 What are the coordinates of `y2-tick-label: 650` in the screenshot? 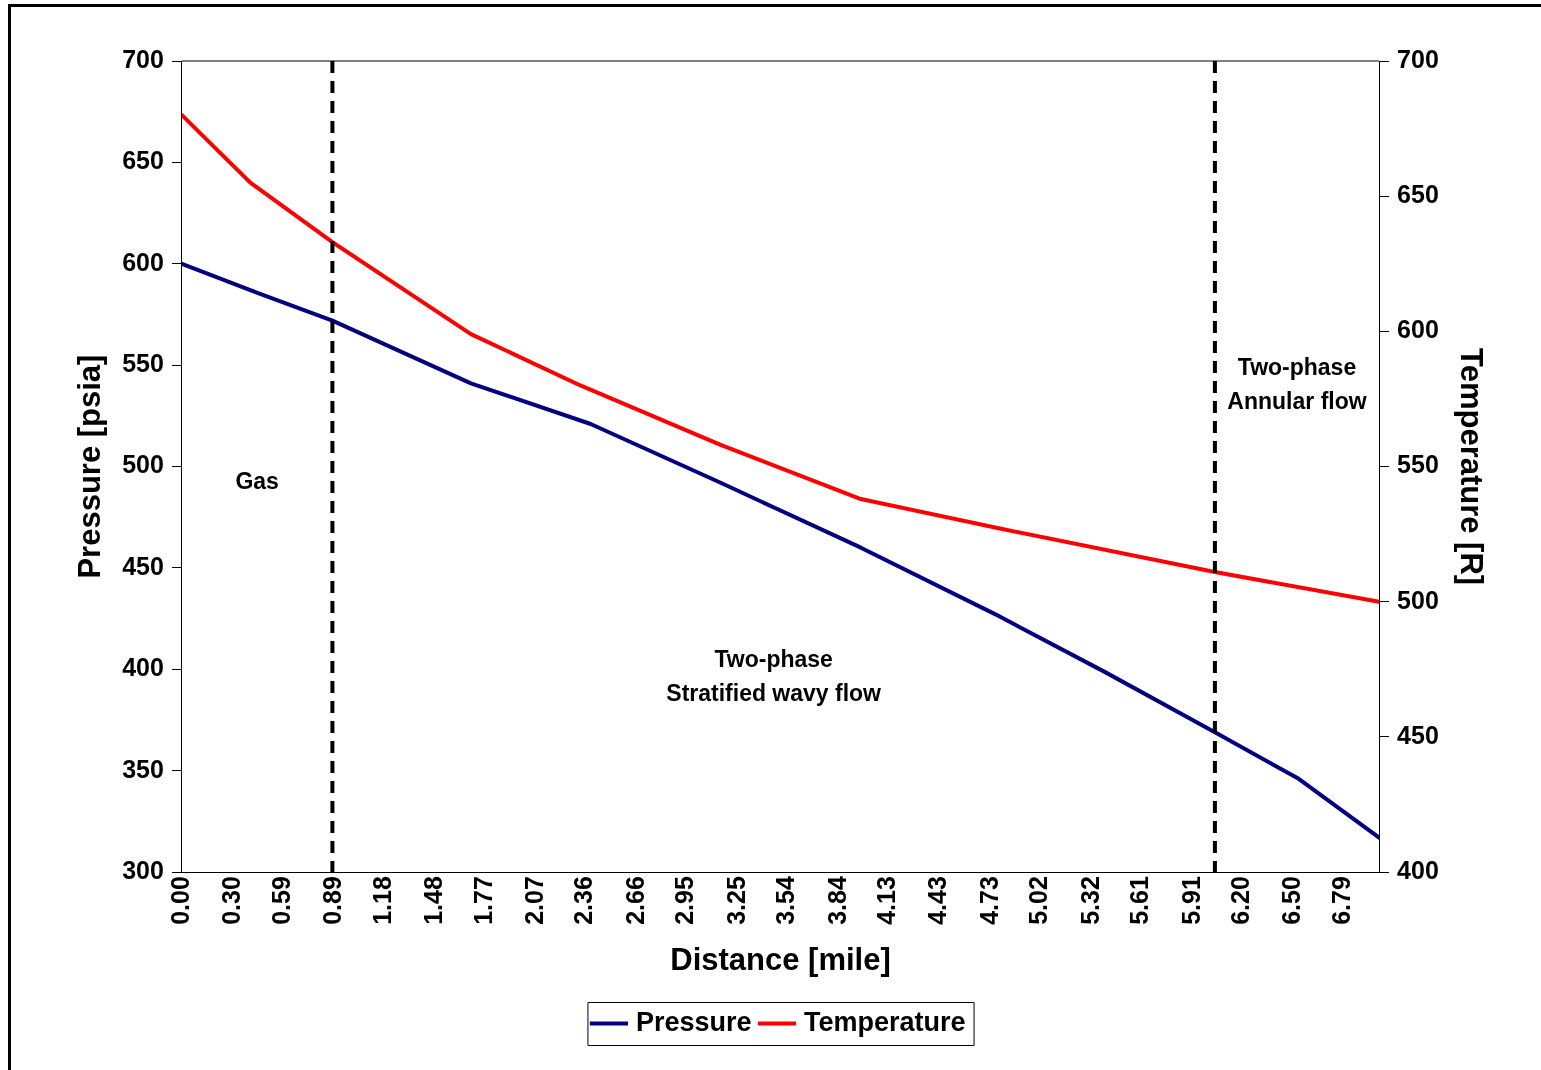 It's located at (1418, 194).